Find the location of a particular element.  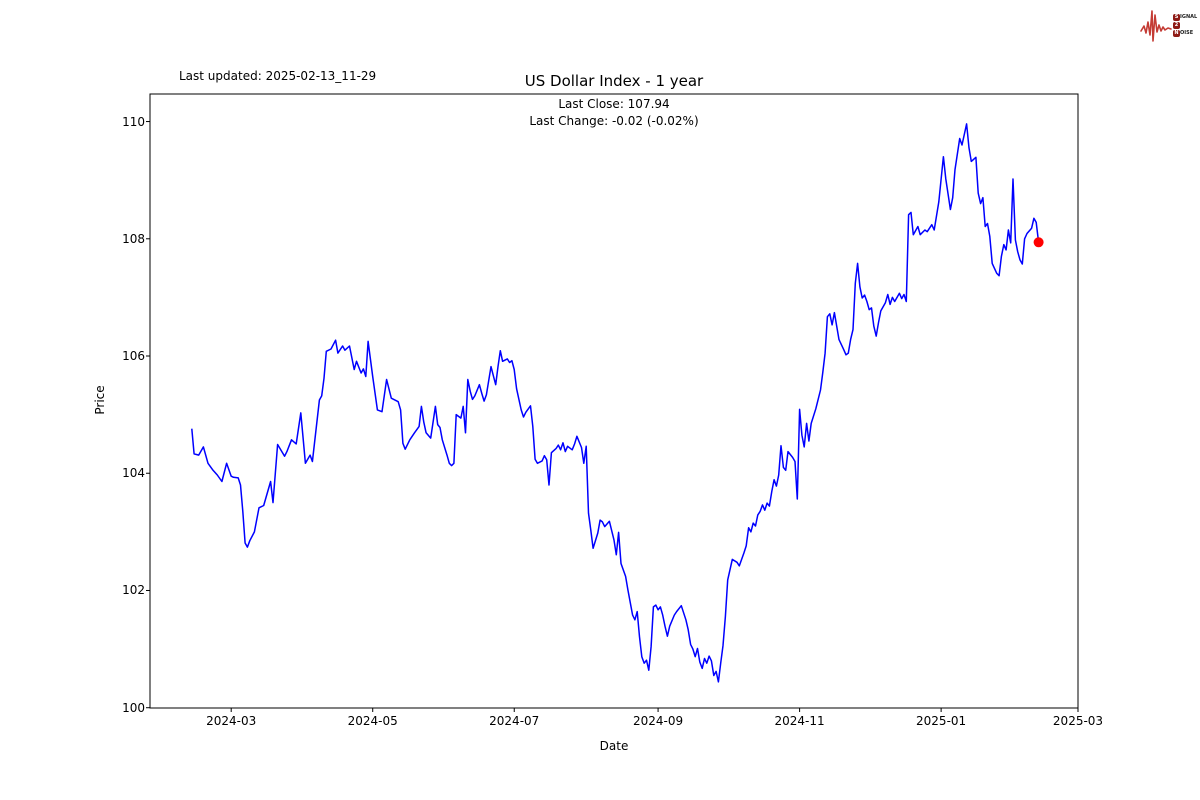

signal2noise-logo: S IGNAL 2 N OISE is located at coordinates (1169, 25).